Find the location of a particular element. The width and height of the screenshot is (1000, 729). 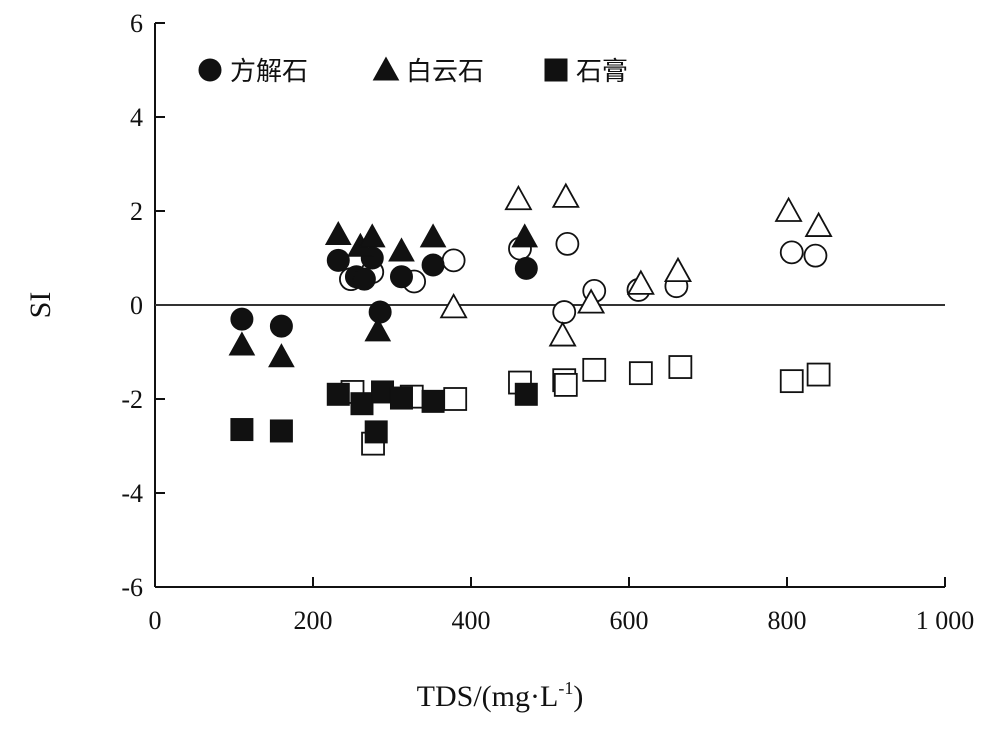

y-axis-title: SI is located at coordinates (40, 305).